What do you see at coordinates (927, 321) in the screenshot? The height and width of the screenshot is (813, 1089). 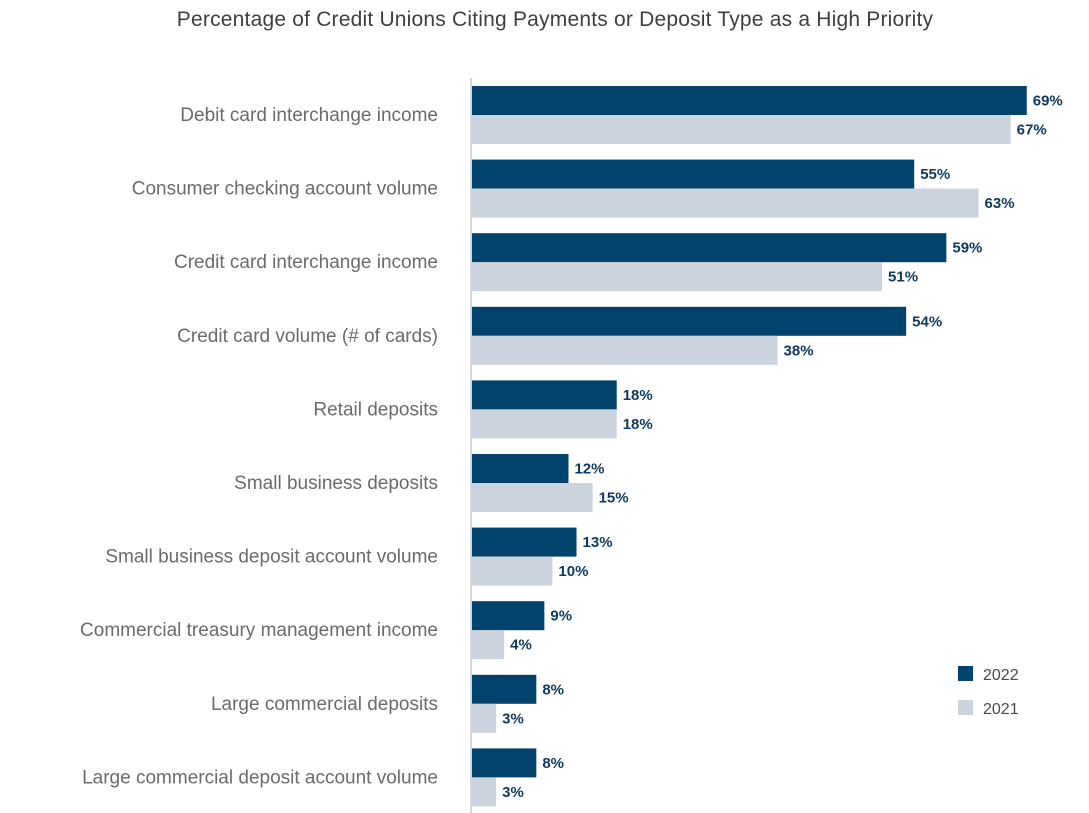 I see `value-label-2022: 54%` at bounding box center [927, 321].